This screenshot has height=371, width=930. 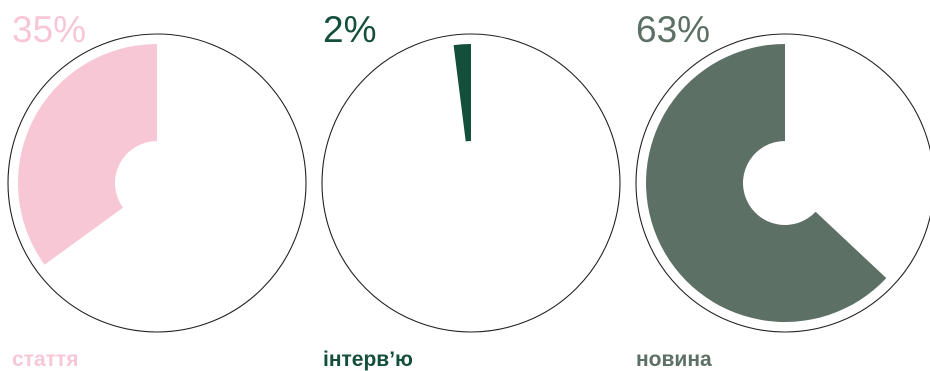 What do you see at coordinates (674, 359) in the screenshot?
I see `pie-category-label: новина` at bounding box center [674, 359].